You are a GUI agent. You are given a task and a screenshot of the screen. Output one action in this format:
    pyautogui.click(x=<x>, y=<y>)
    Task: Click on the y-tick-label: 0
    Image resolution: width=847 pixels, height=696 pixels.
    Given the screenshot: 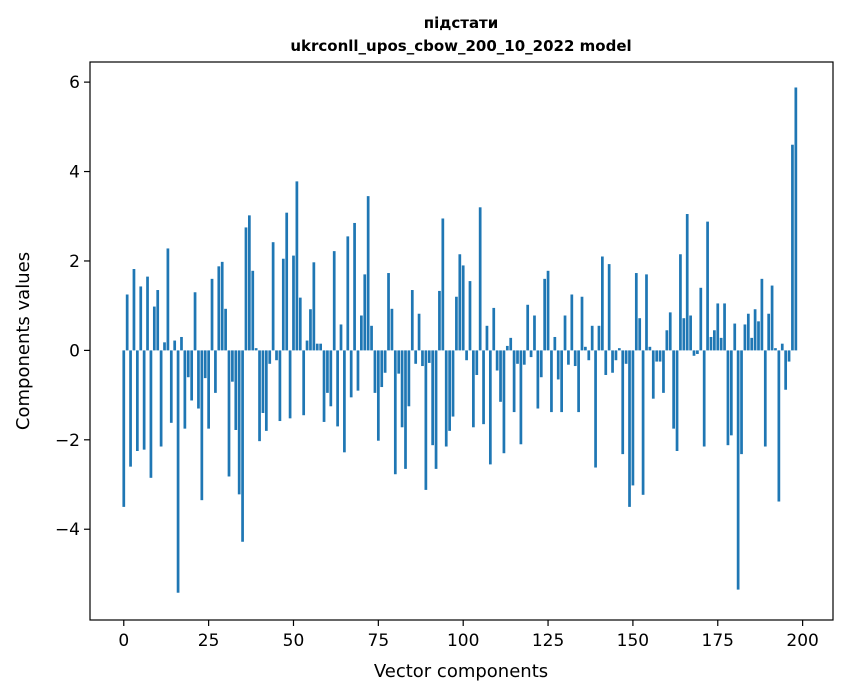 What is the action you would take?
    pyautogui.click(x=74, y=351)
    